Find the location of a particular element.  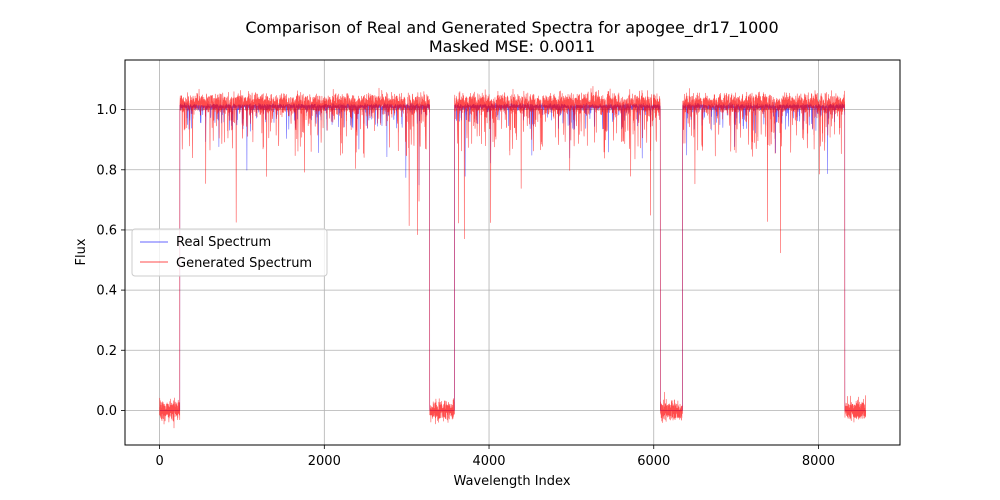

legend-label-generated: Generated Spectrum is located at coordinates (244, 263).